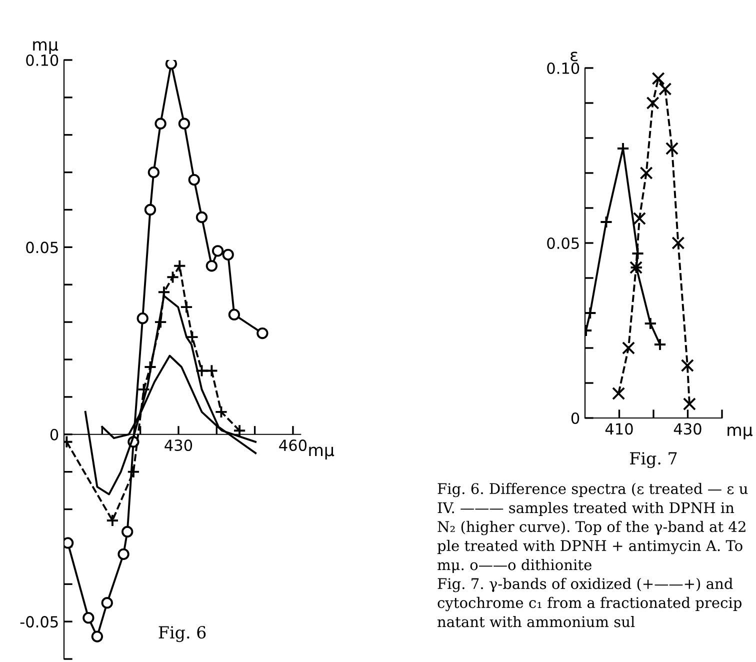  I want to click on text: mμ. o——o dithionite, so click(515, 566).